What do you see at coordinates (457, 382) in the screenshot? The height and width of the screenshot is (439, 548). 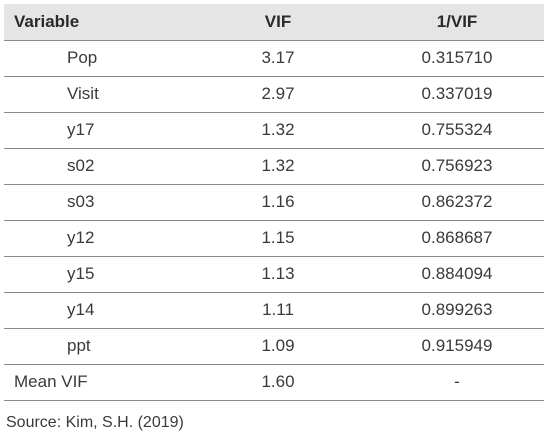 I see `cell-mean-inverse-vif: -` at bounding box center [457, 382].